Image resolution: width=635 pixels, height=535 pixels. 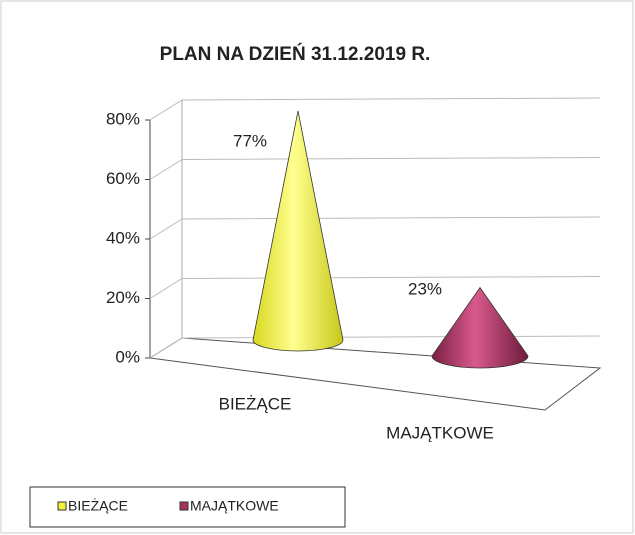 What do you see at coordinates (440, 432) in the screenshot?
I see `x-tick-label: MAJĄTKOWE` at bounding box center [440, 432].